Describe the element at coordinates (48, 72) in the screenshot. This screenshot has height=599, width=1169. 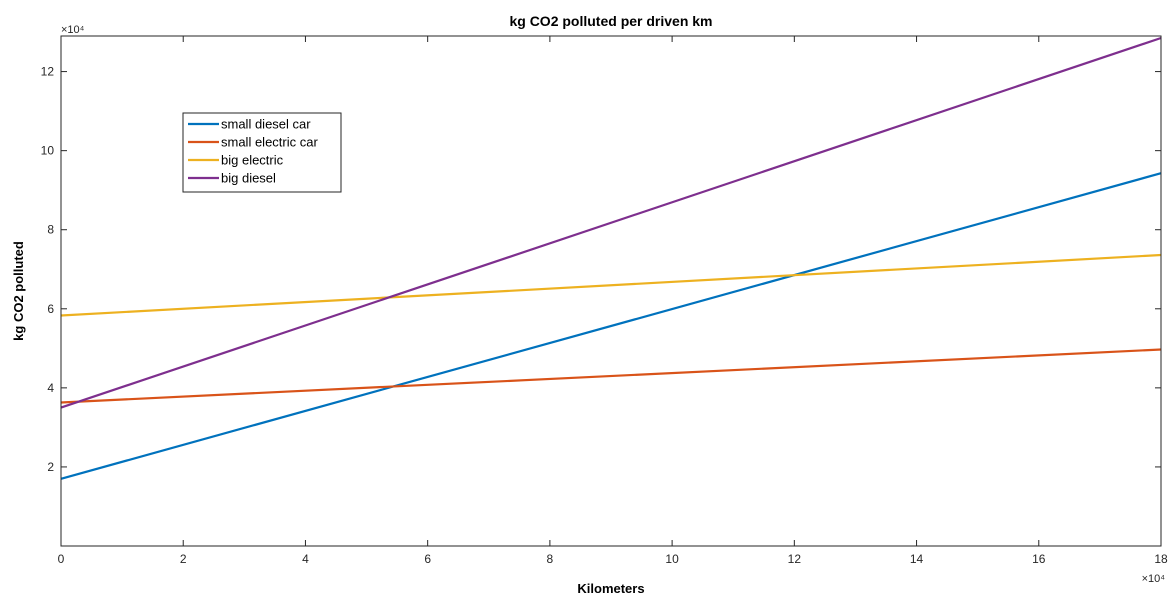
I see `y-tick-label: 12` at that location.